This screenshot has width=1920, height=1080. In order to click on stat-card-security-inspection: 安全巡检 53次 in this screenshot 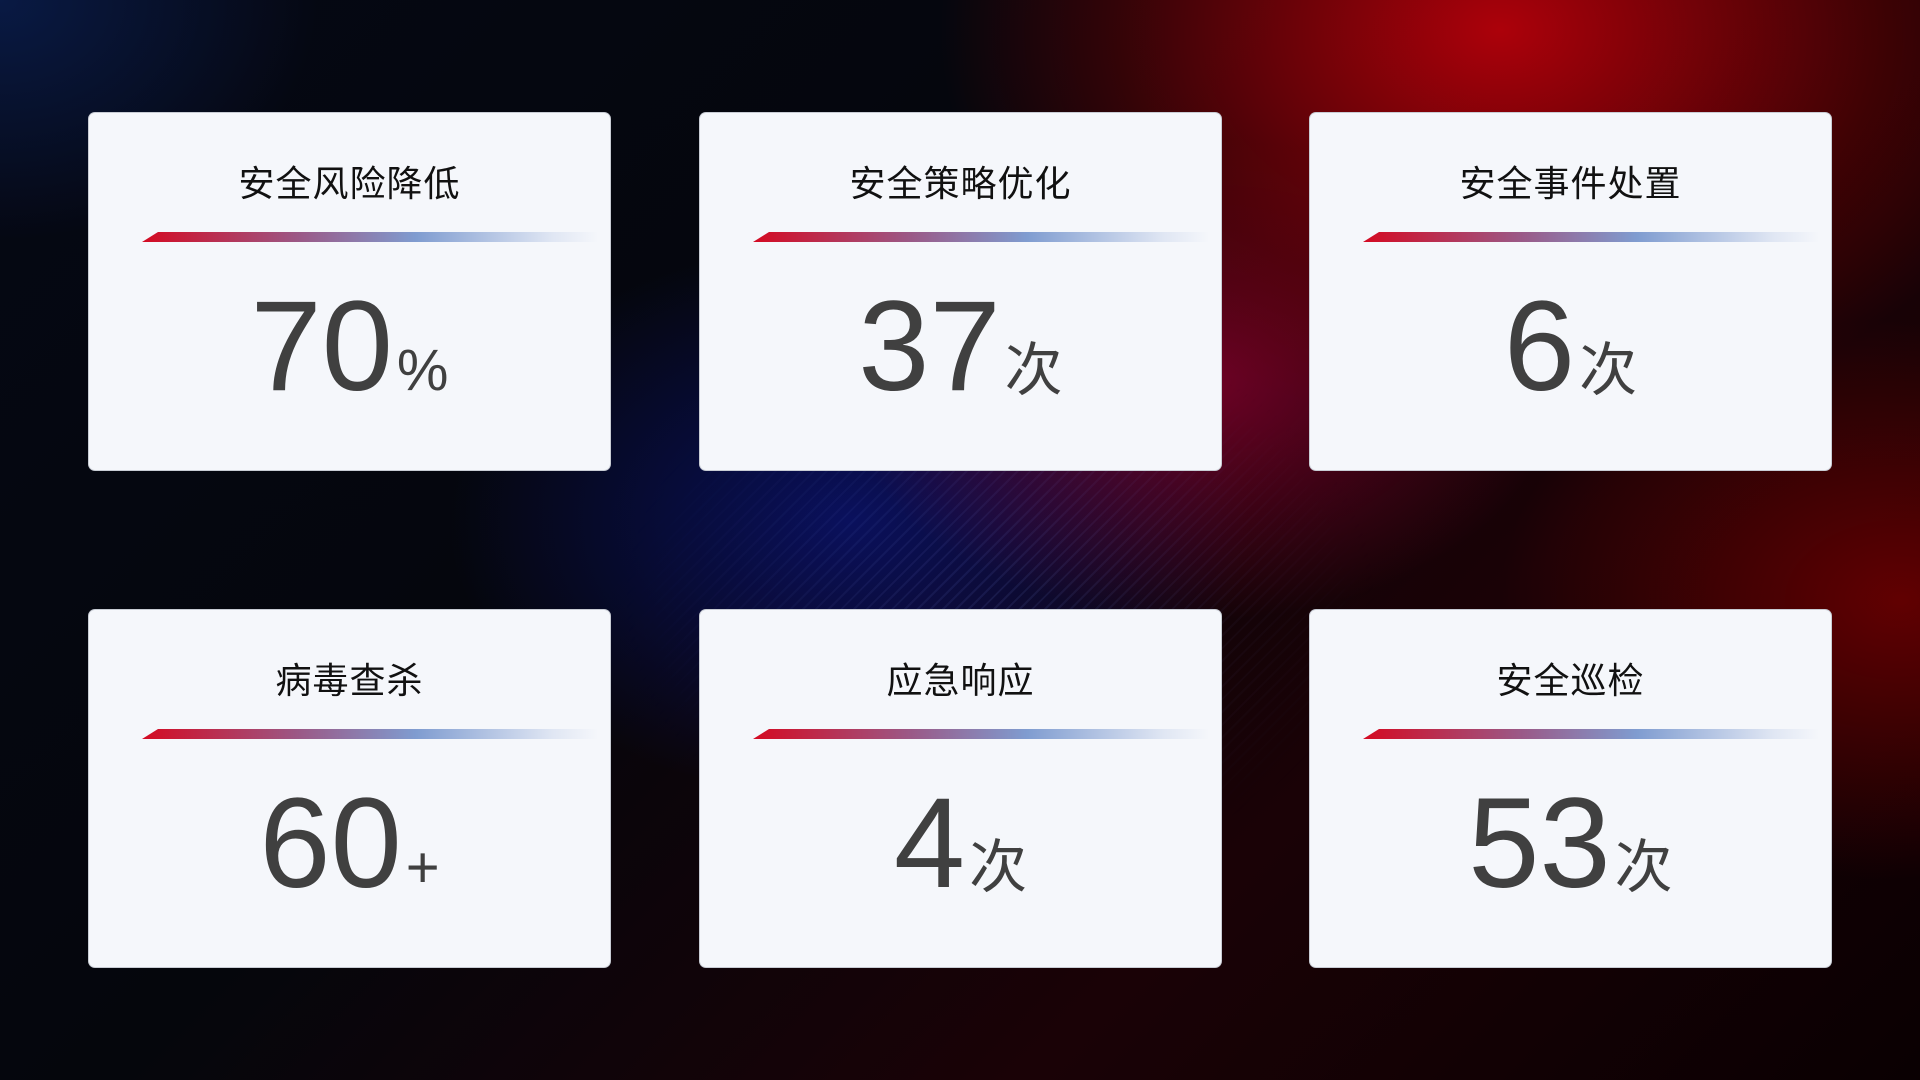, I will do `click(1570, 788)`.